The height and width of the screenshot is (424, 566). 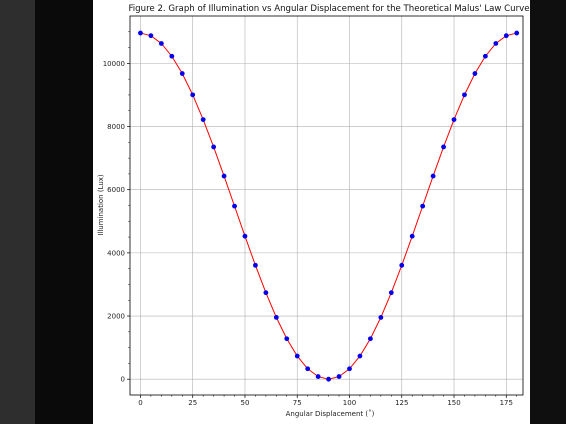 I want to click on x-tick-label: 175, so click(x=506, y=403).